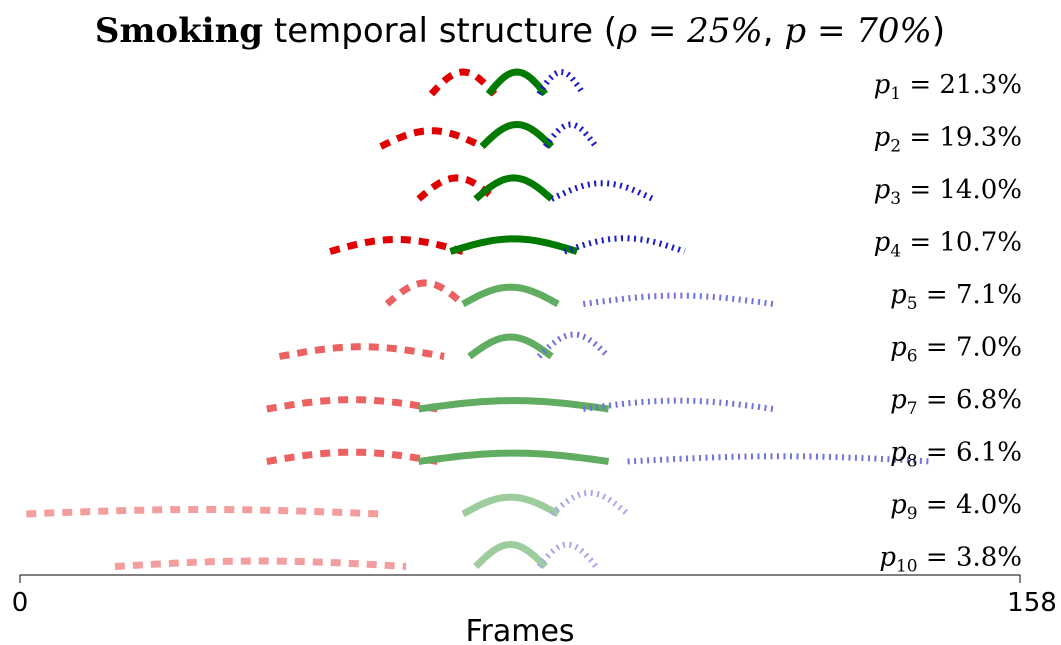  What do you see at coordinates (20, 603) in the screenshot?
I see `x-tick-label-start: 0` at bounding box center [20, 603].